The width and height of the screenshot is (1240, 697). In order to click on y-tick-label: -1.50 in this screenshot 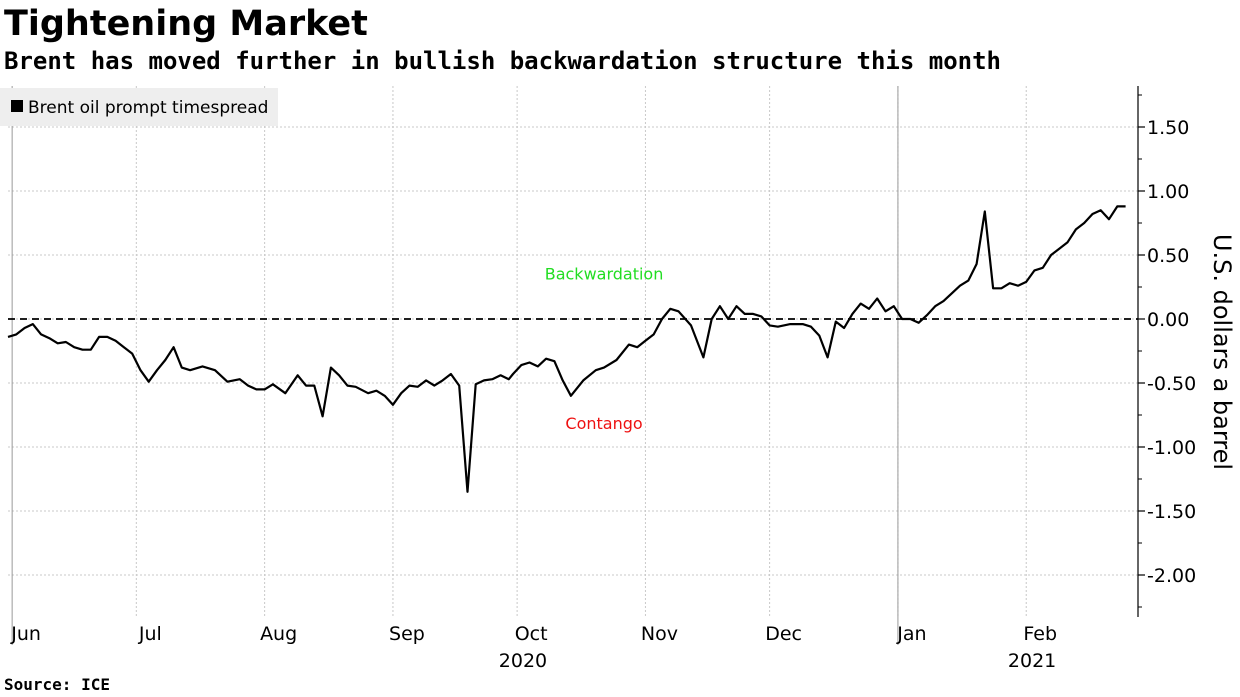, I will do `click(1171, 512)`.